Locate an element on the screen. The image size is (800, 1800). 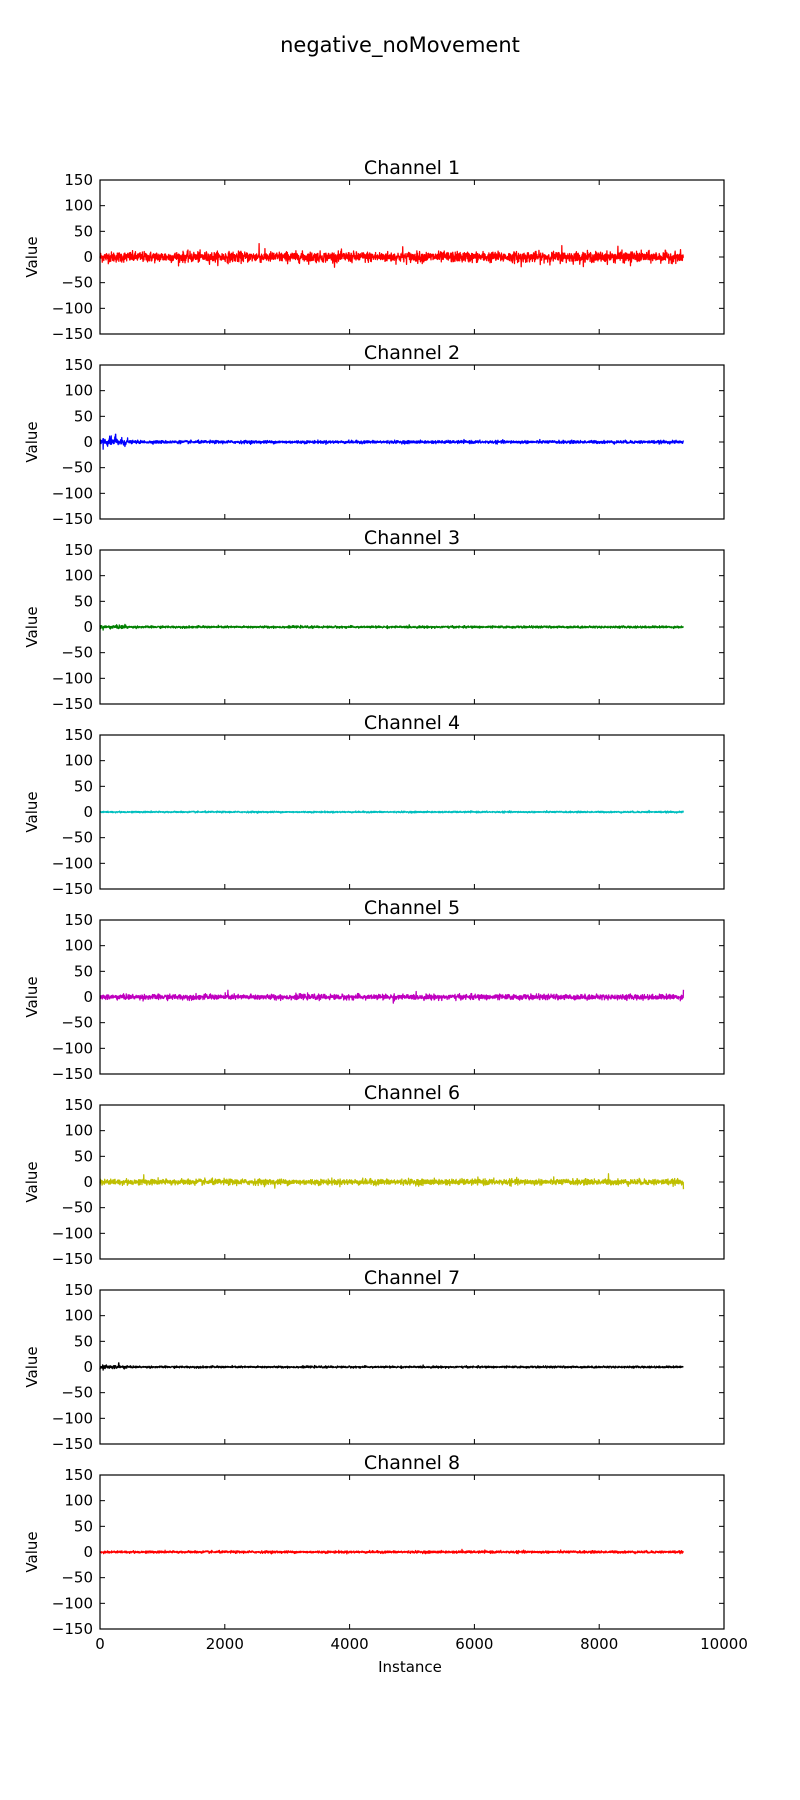
channel-panel-6: Channel 6 Value 150 100 50 0 −50 −100 −150 is located at coordinates (374, 1175).